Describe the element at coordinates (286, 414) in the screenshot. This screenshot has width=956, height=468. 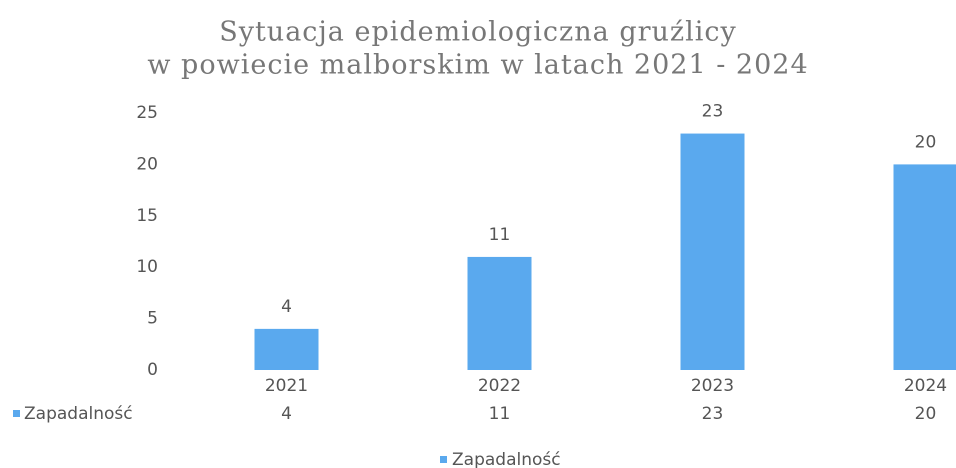
I see `data-table-cell: 4` at that location.